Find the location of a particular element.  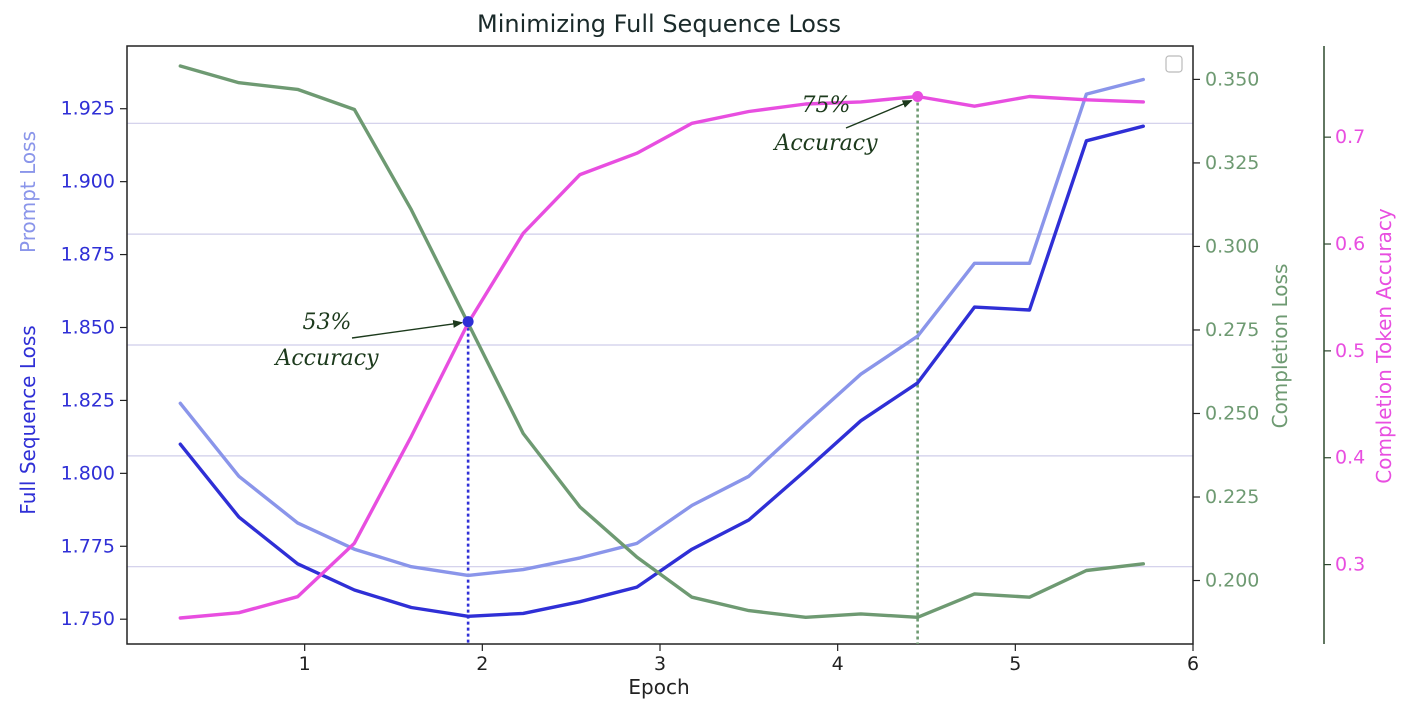

completion-loss-tick-label: 0.225 is located at coordinates (1232, 497).